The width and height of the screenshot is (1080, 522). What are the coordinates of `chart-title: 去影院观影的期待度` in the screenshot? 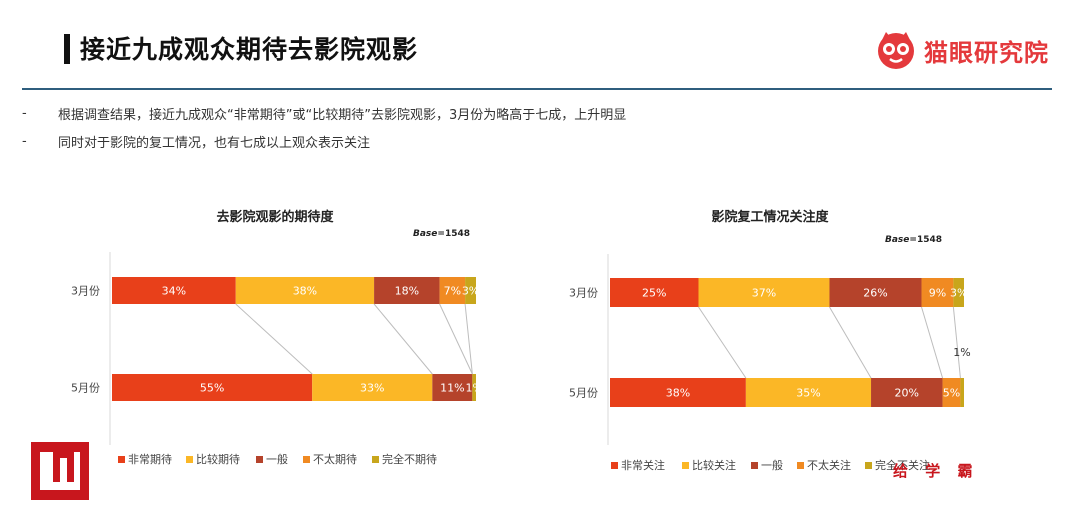 It's located at (275, 217).